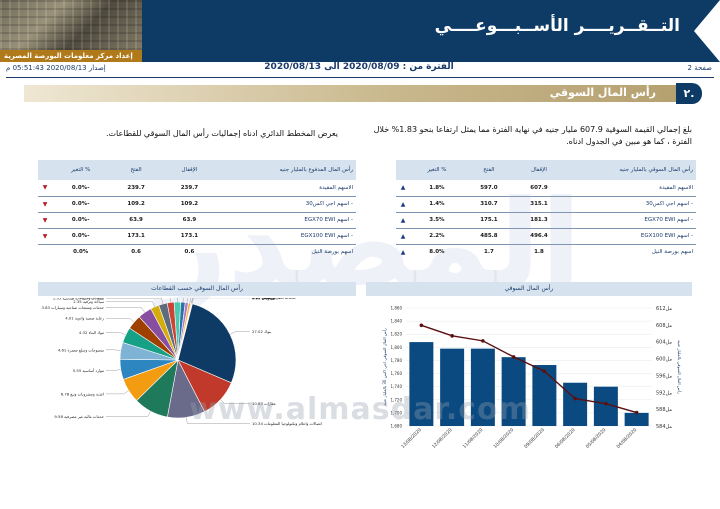 The height and width of the screenshot is (509, 720). I want to click on x-tick-label: 06/08/2020, so click(565, 438).